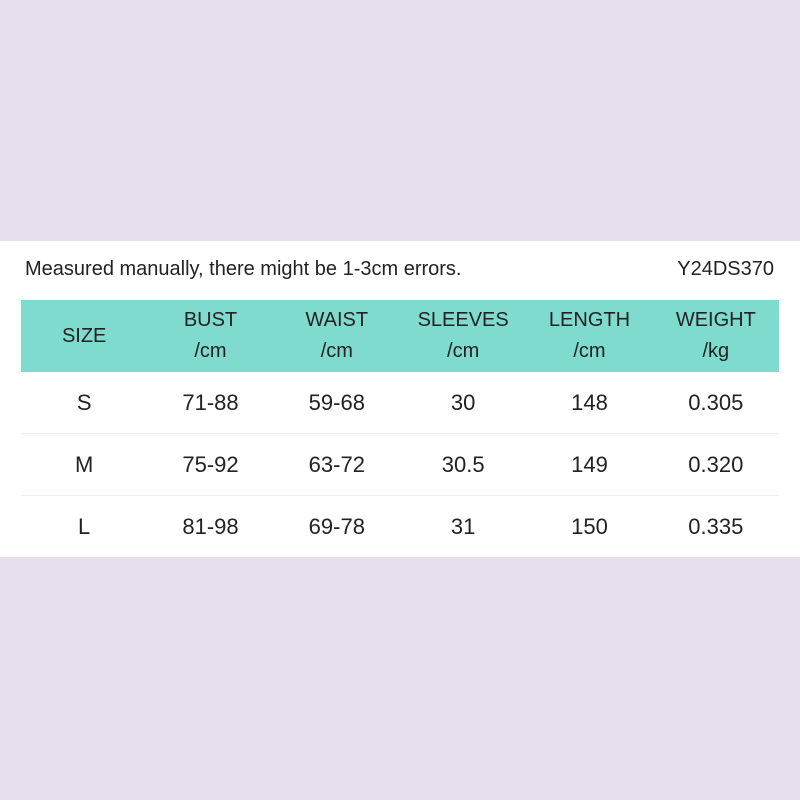  I want to click on header-length: LENGTH/cm, so click(589, 336).